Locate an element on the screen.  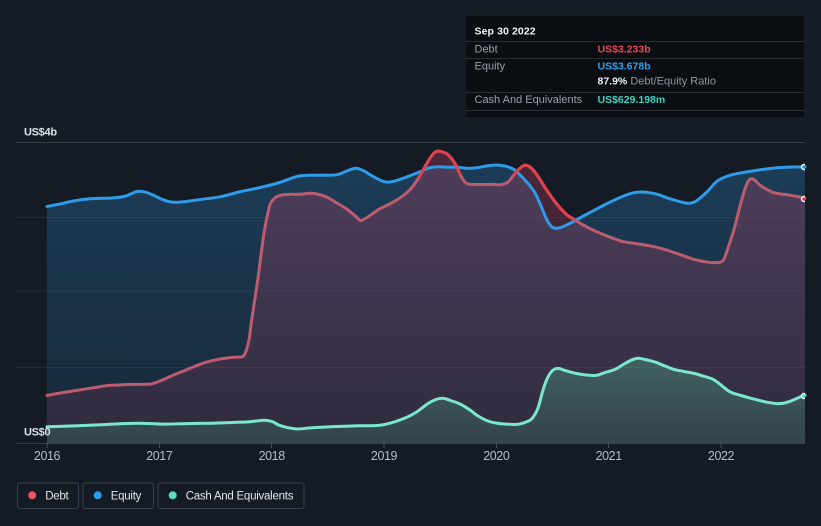
svg-text: 2021 is located at coordinates (609, 456).